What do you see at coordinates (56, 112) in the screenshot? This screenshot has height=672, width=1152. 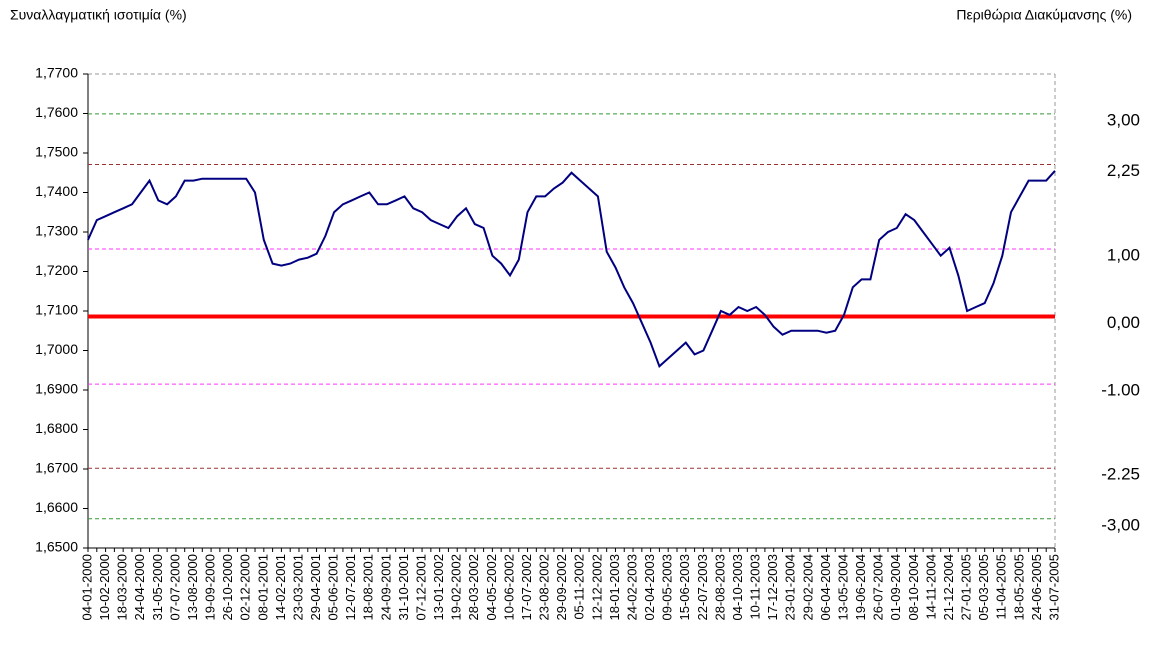 I see `y-tick-label: 1,7600` at bounding box center [56, 112].